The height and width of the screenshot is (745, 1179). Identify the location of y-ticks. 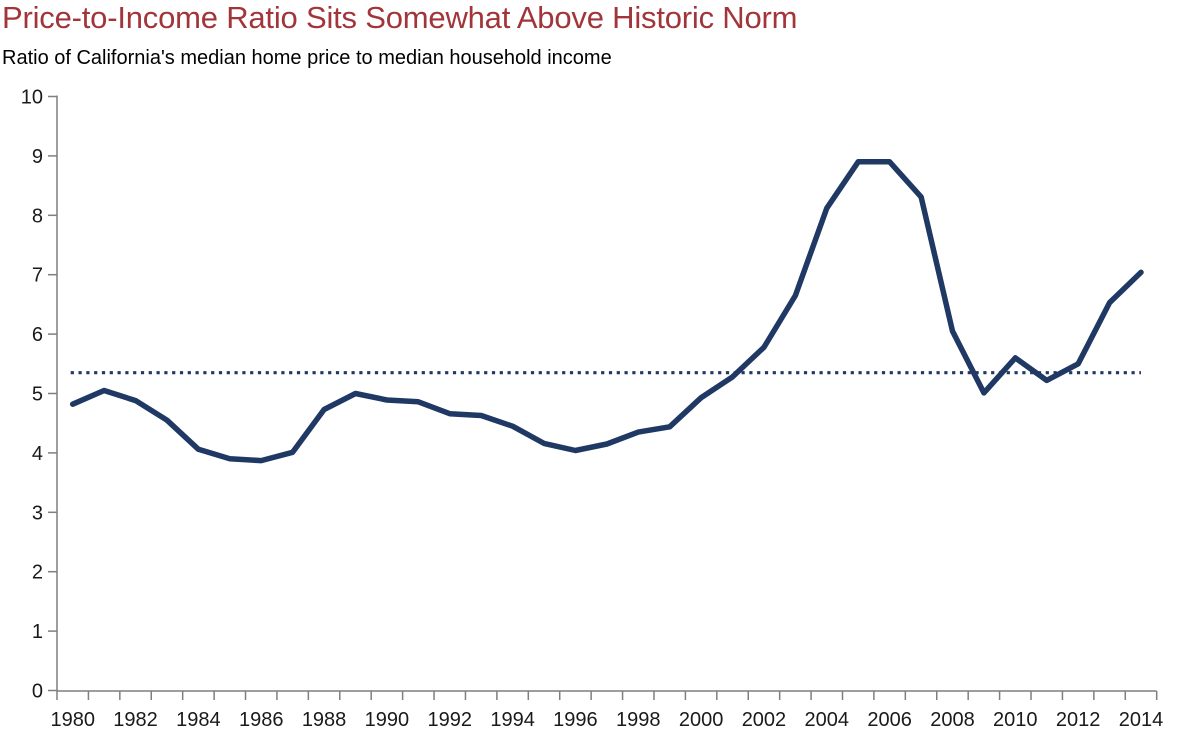
(52, 393).